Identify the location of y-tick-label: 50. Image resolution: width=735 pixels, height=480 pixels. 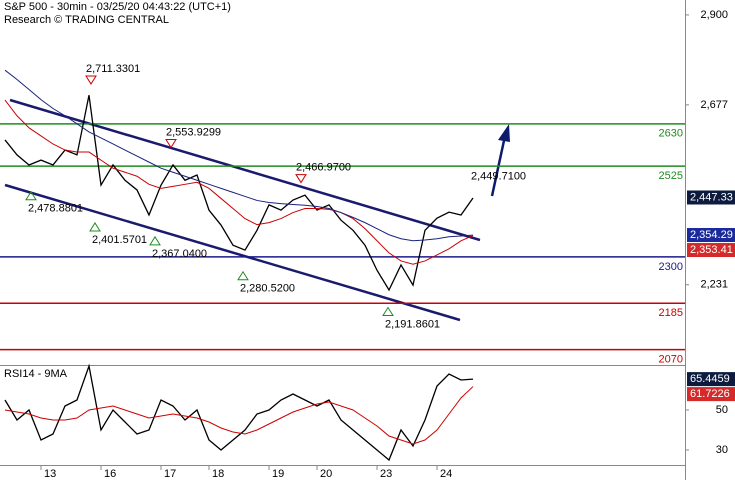
(722, 410).